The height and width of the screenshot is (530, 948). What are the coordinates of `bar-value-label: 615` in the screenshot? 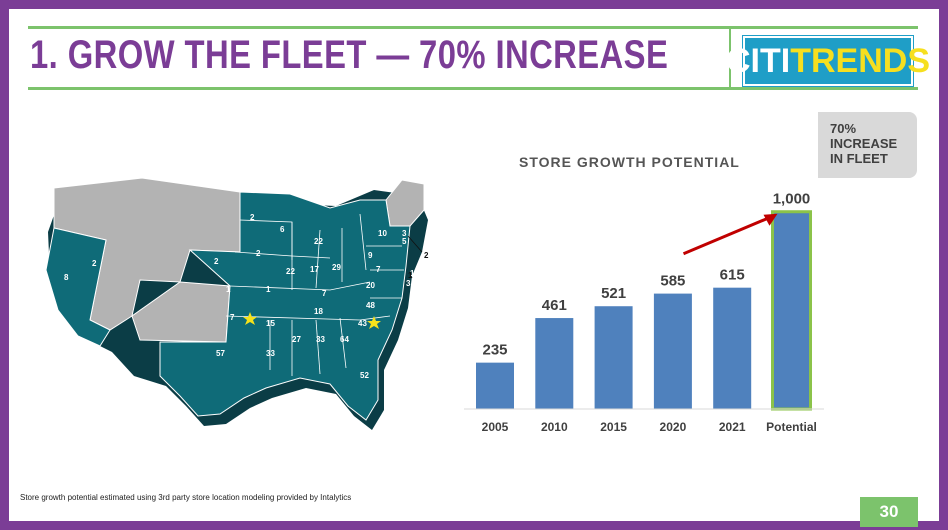 It's located at (732, 275).